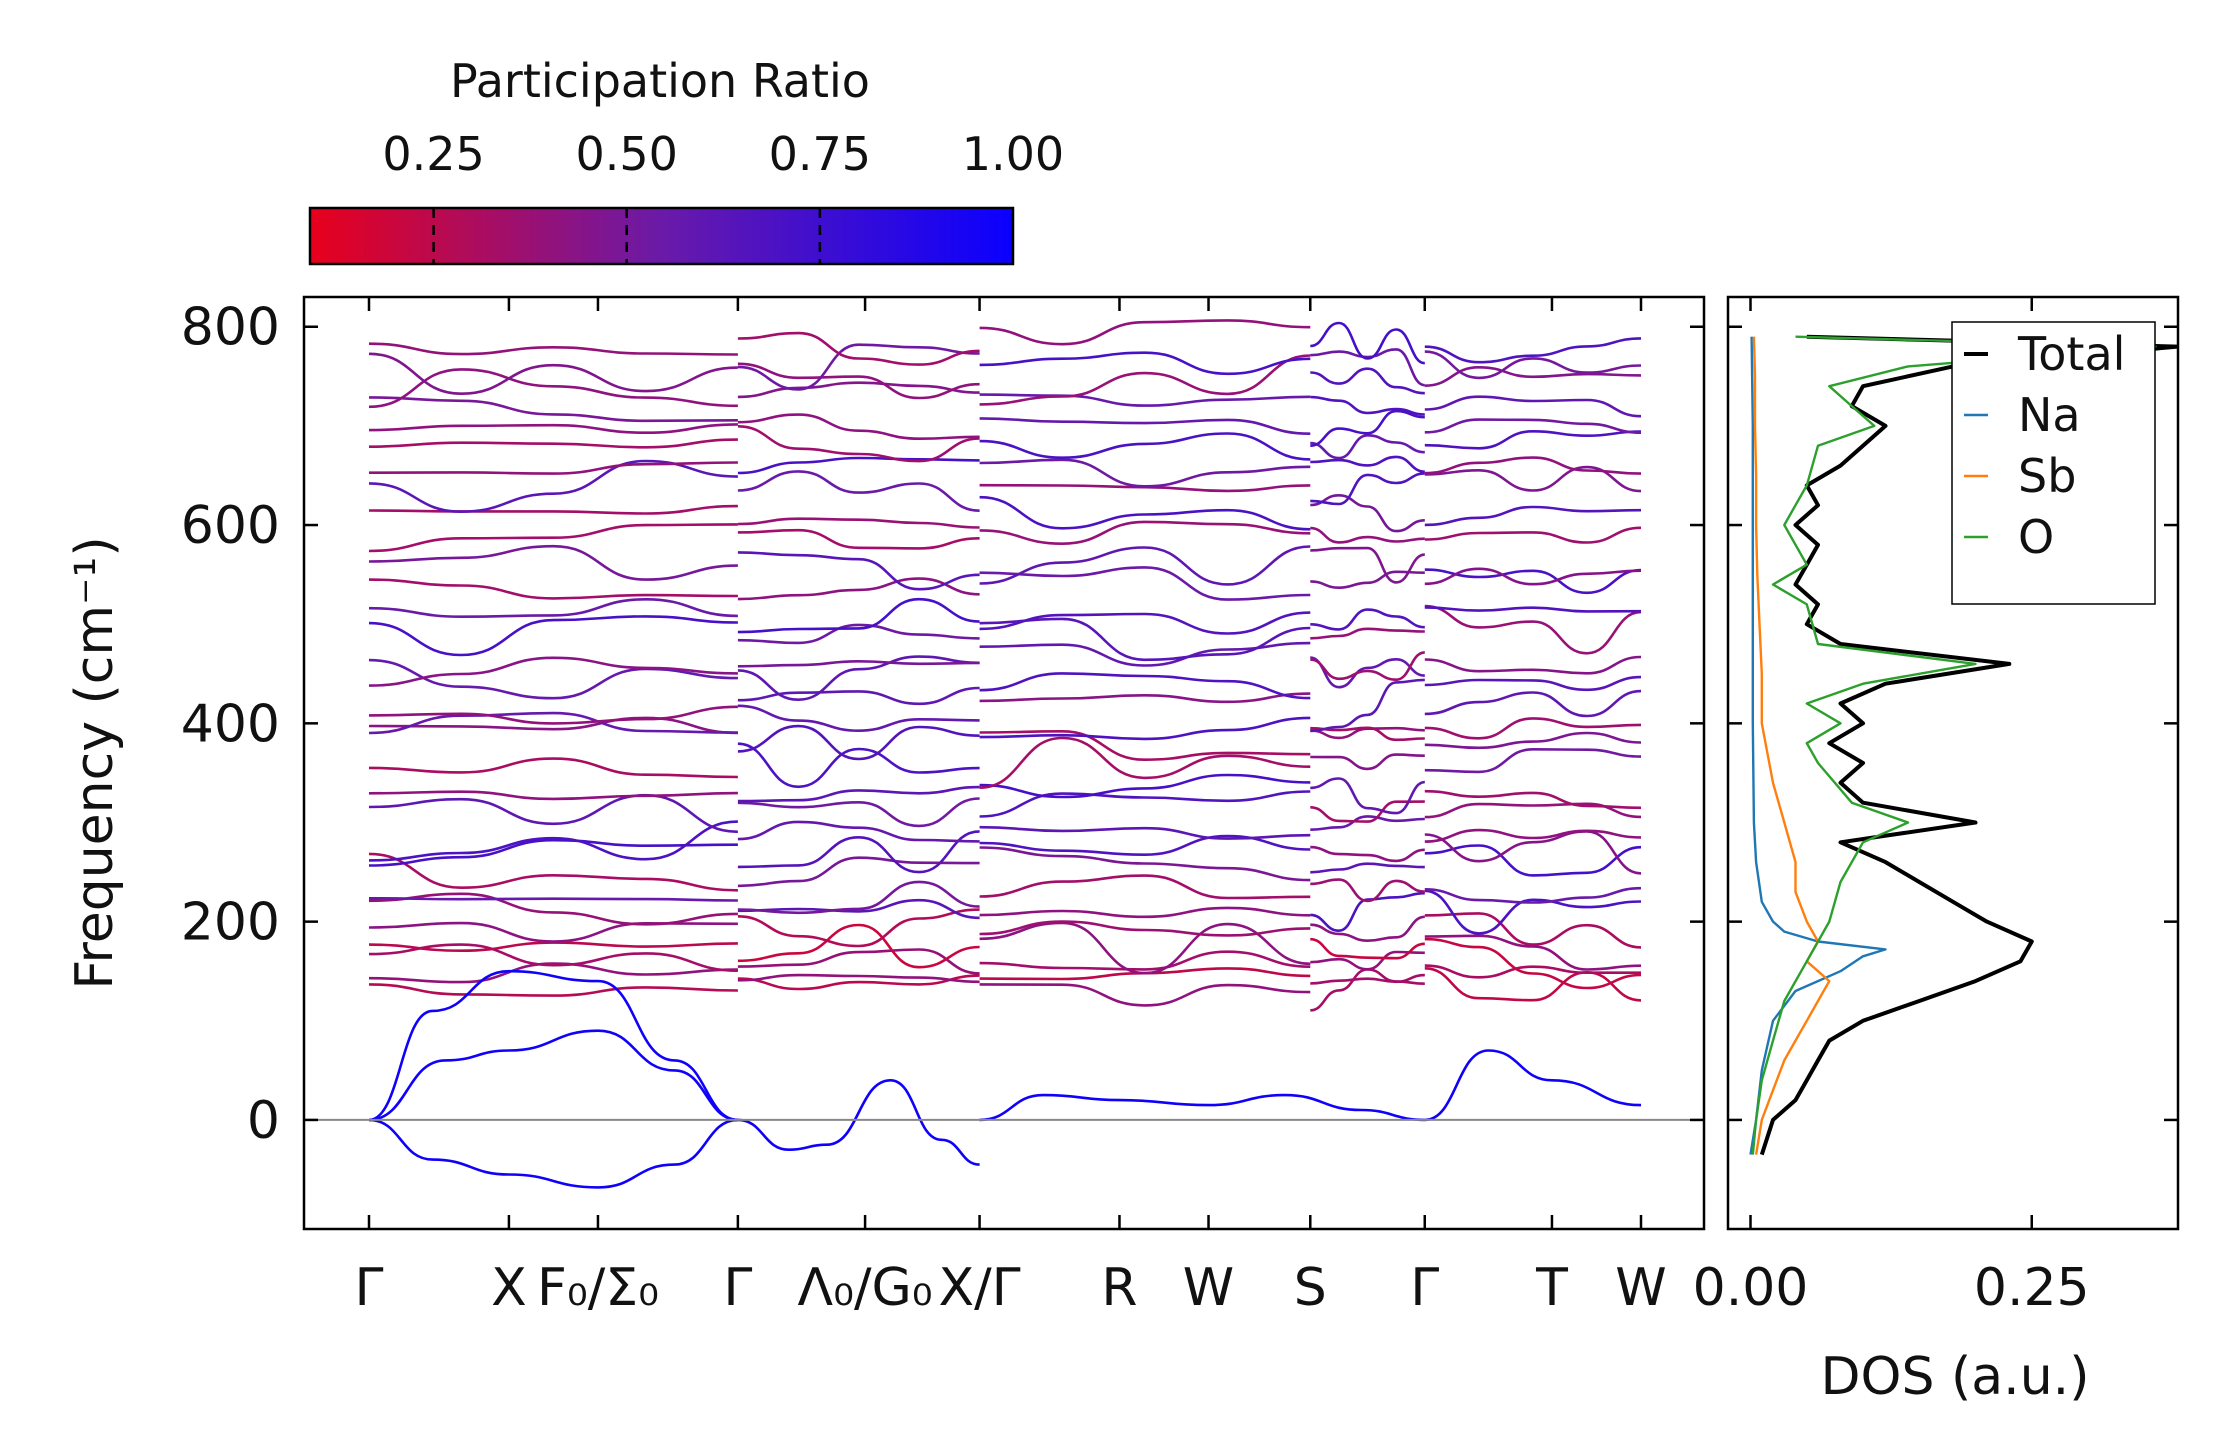  Describe the element at coordinates (1551, 1288) in the screenshot. I see `k-point-label: T` at that location.